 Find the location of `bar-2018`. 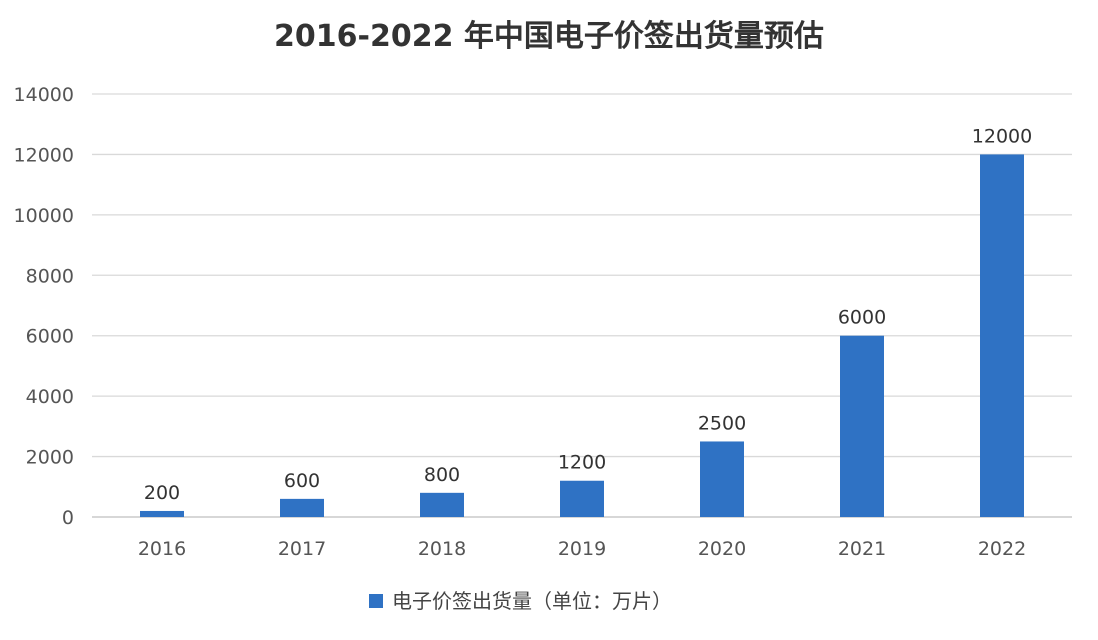

bar-2018 is located at coordinates (442, 504).